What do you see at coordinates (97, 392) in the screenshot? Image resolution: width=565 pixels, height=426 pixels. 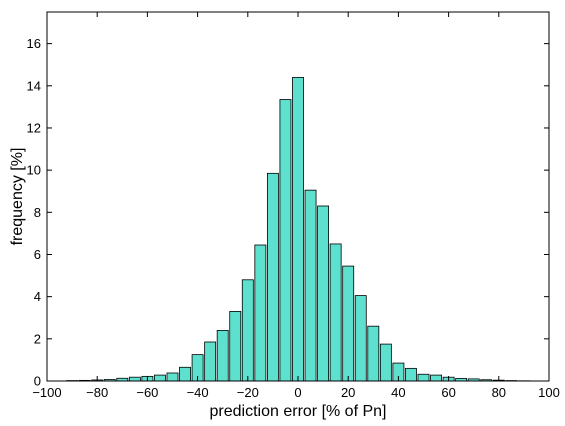 I see `x-tick-label: −80` at bounding box center [97, 392].